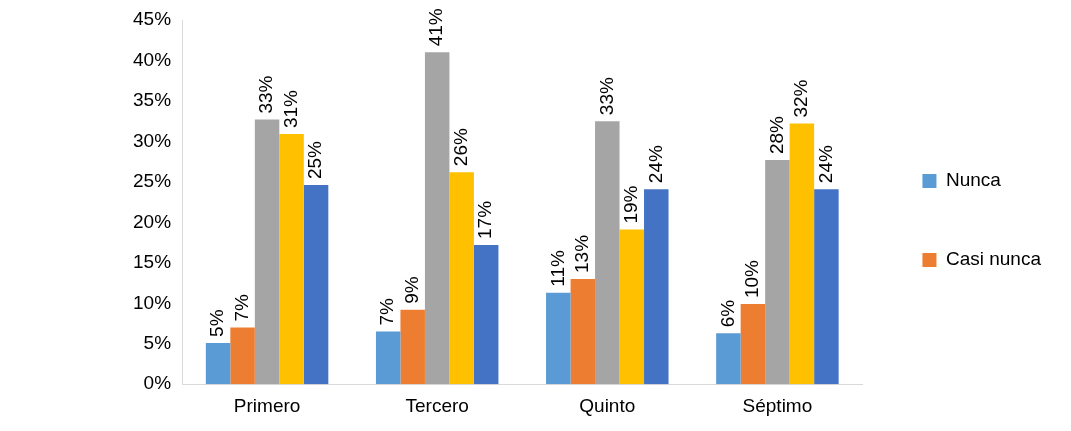 The width and height of the screenshot is (1071, 431). What do you see at coordinates (727, 313) in the screenshot?
I see `data-label: 6%` at bounding box center [727, 313].